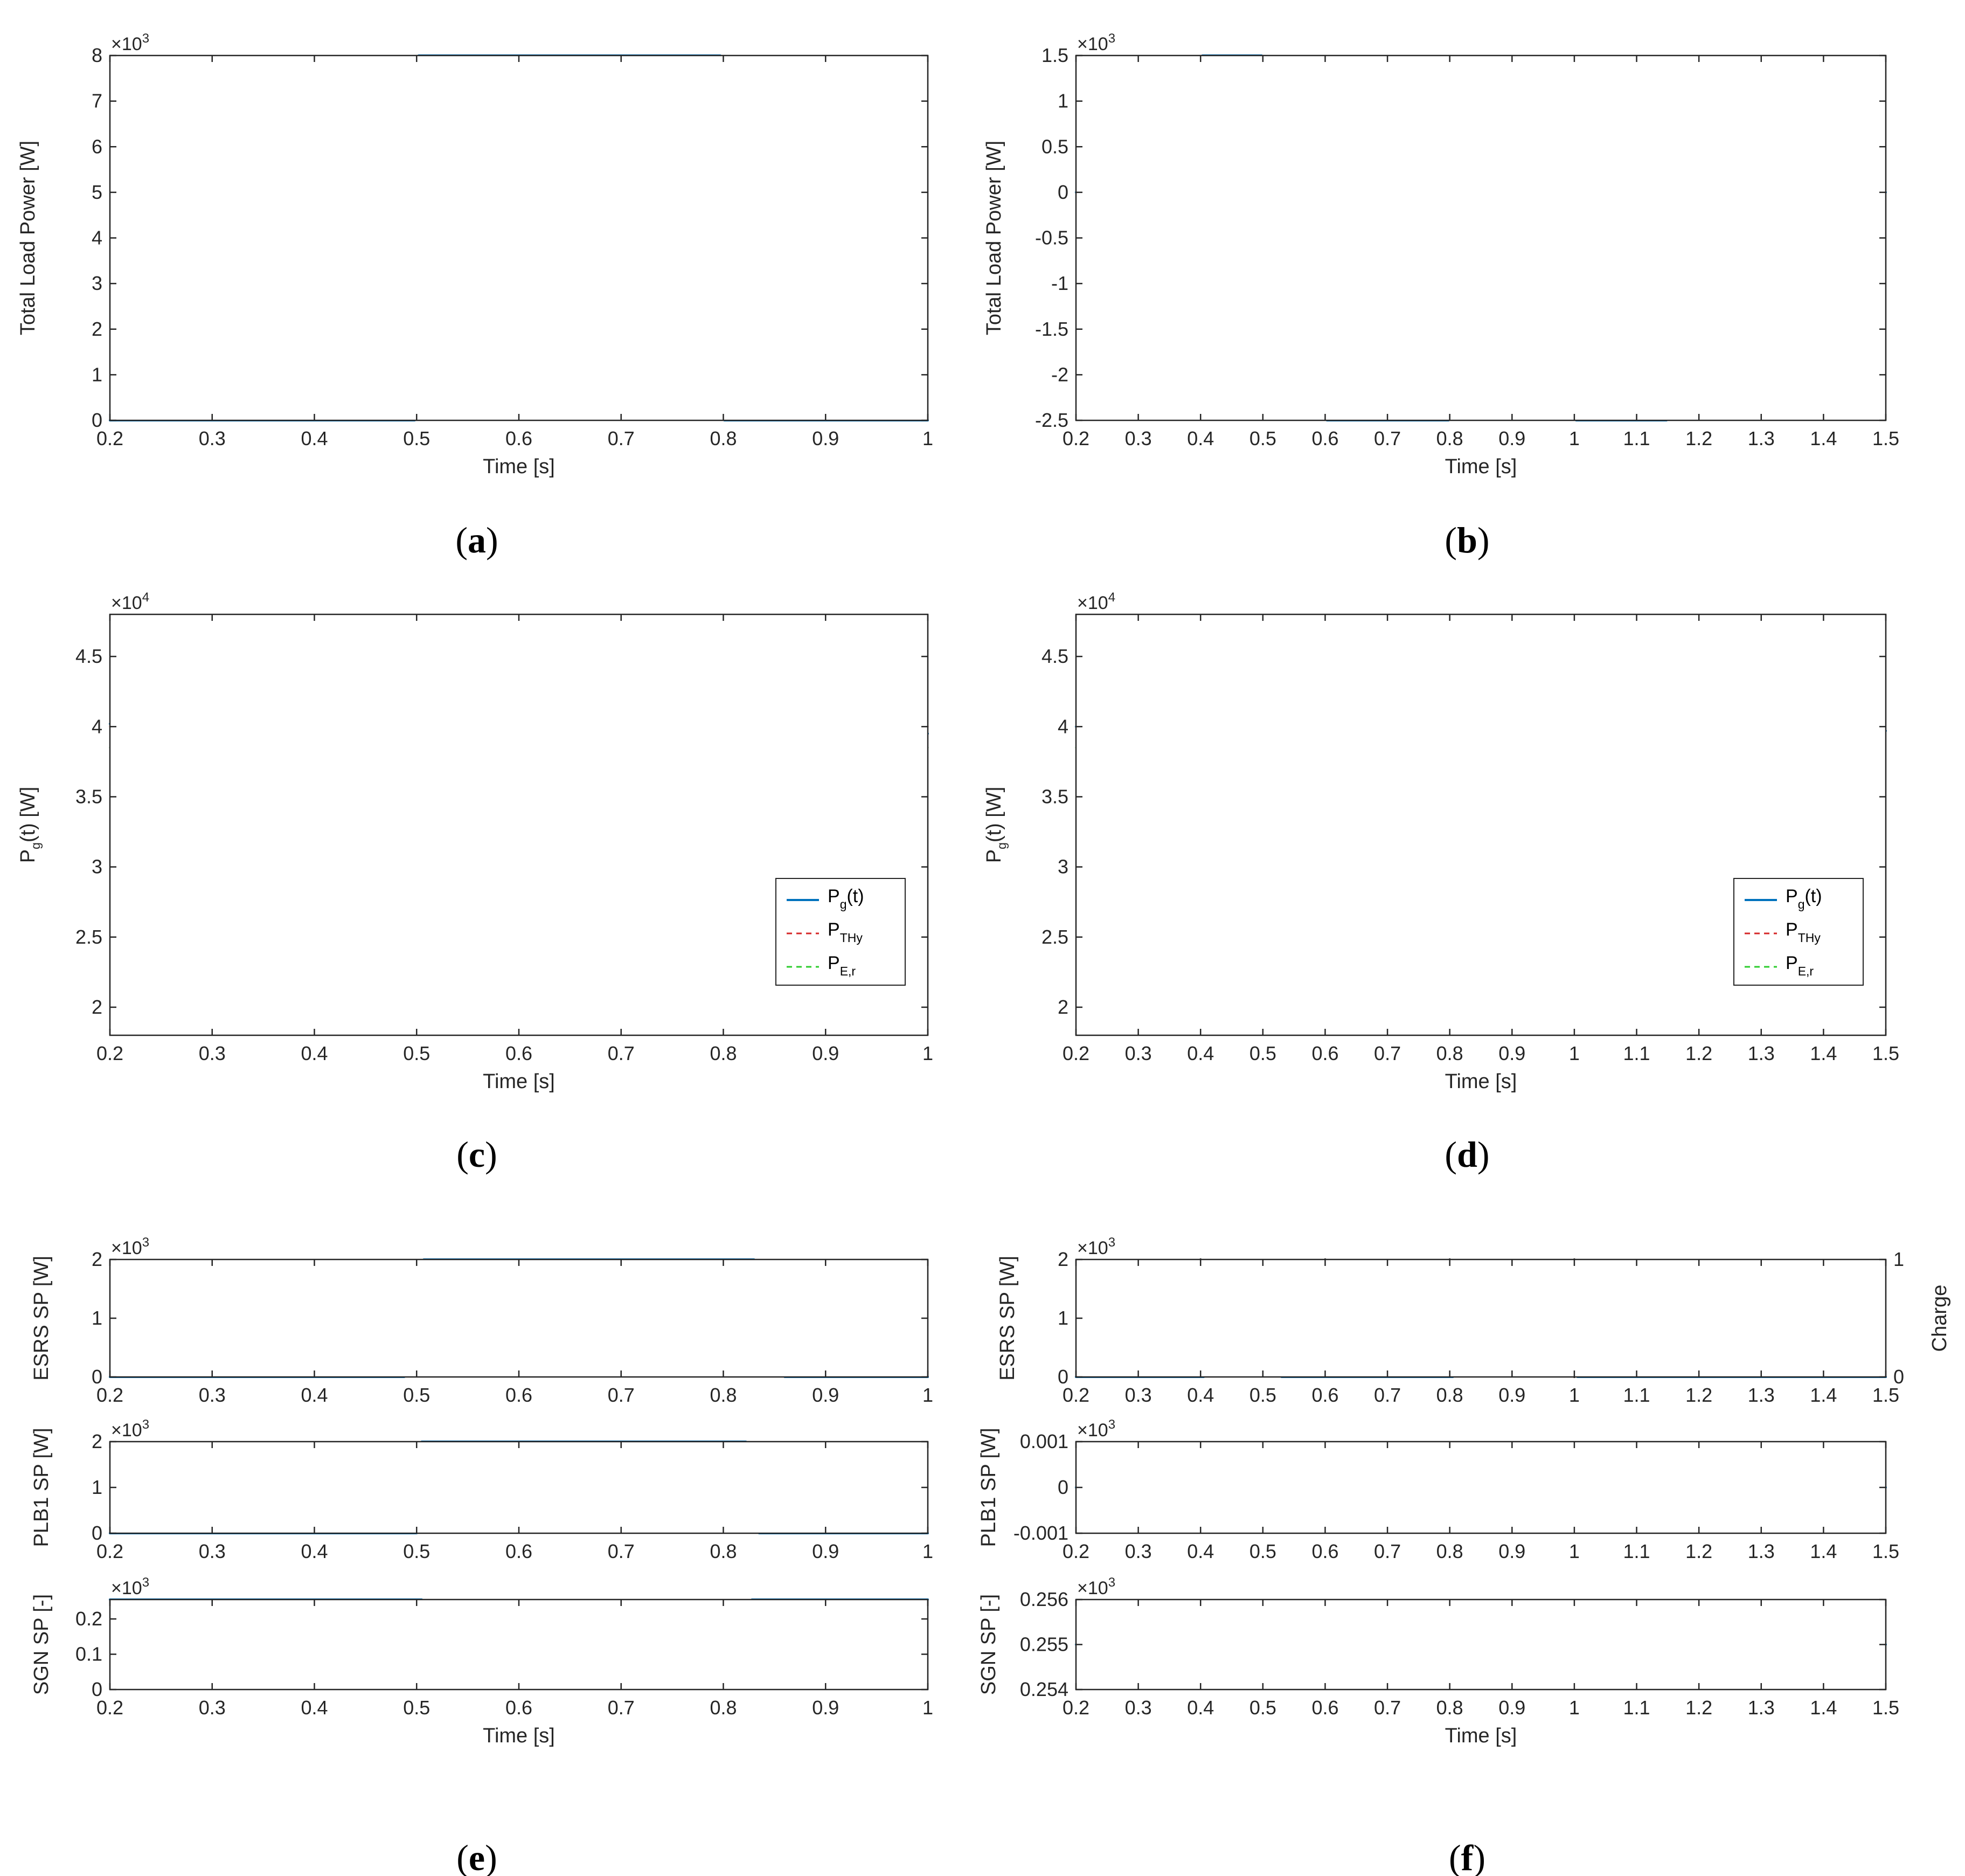 The height and width of the screenshot is (1876, 1965). What do you see at coordinates (1636, 1708) in the screenshot?
I see `x-tick-label: 1.1` at bounding box center [1636, 1708].